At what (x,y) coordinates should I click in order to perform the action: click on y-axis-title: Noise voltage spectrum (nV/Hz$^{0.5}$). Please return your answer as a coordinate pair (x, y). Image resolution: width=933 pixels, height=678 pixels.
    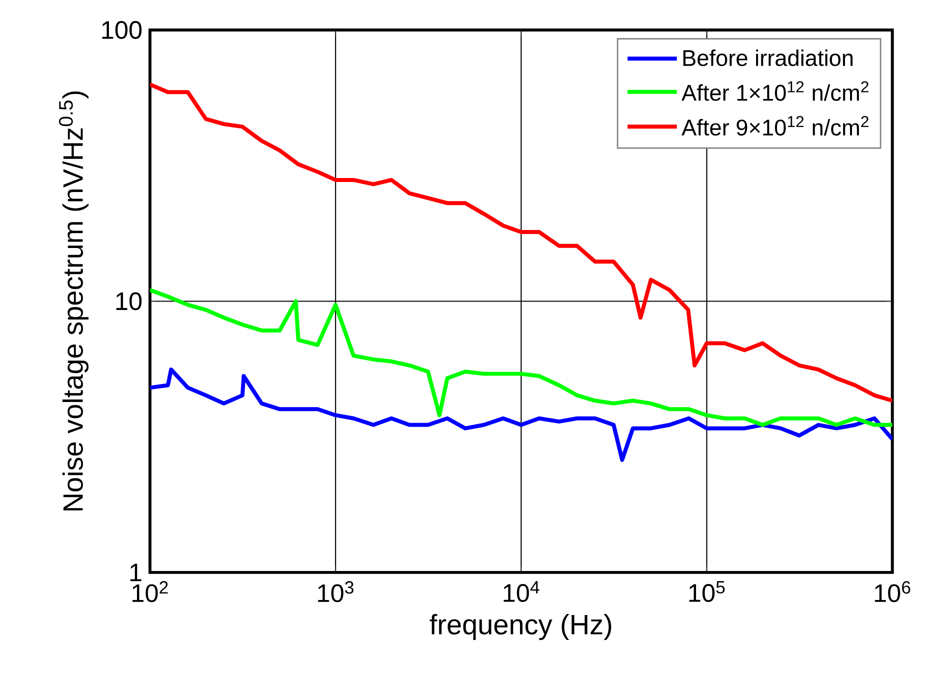
    Looking at the image, I should click on (74, 300).